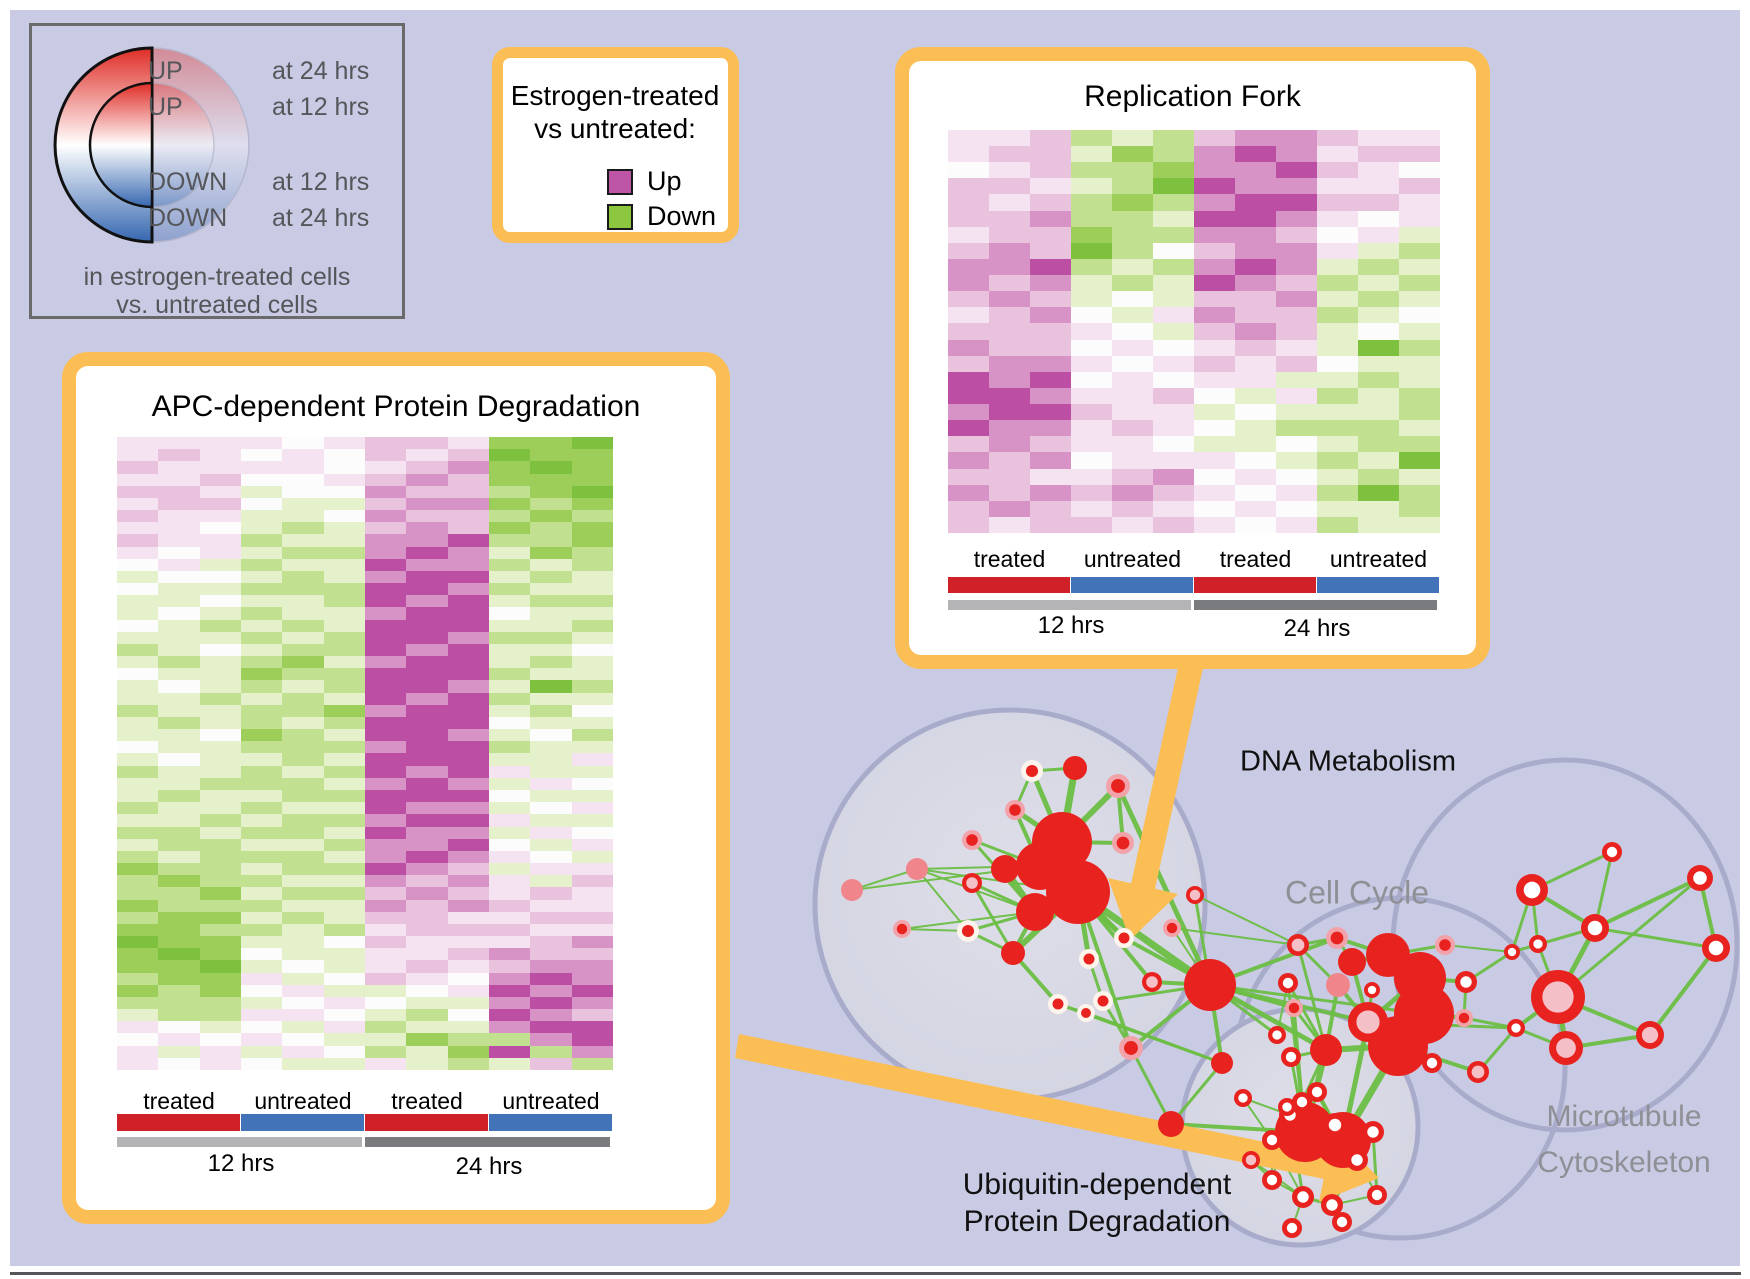 Image resolution: width=1750 pixels, height=1279 pixels. What do you see at coordinates (396, 406) in the screenshot?
I see `apc-title: APC-dependent Protein Degradation` at bounding box center [396, 406].